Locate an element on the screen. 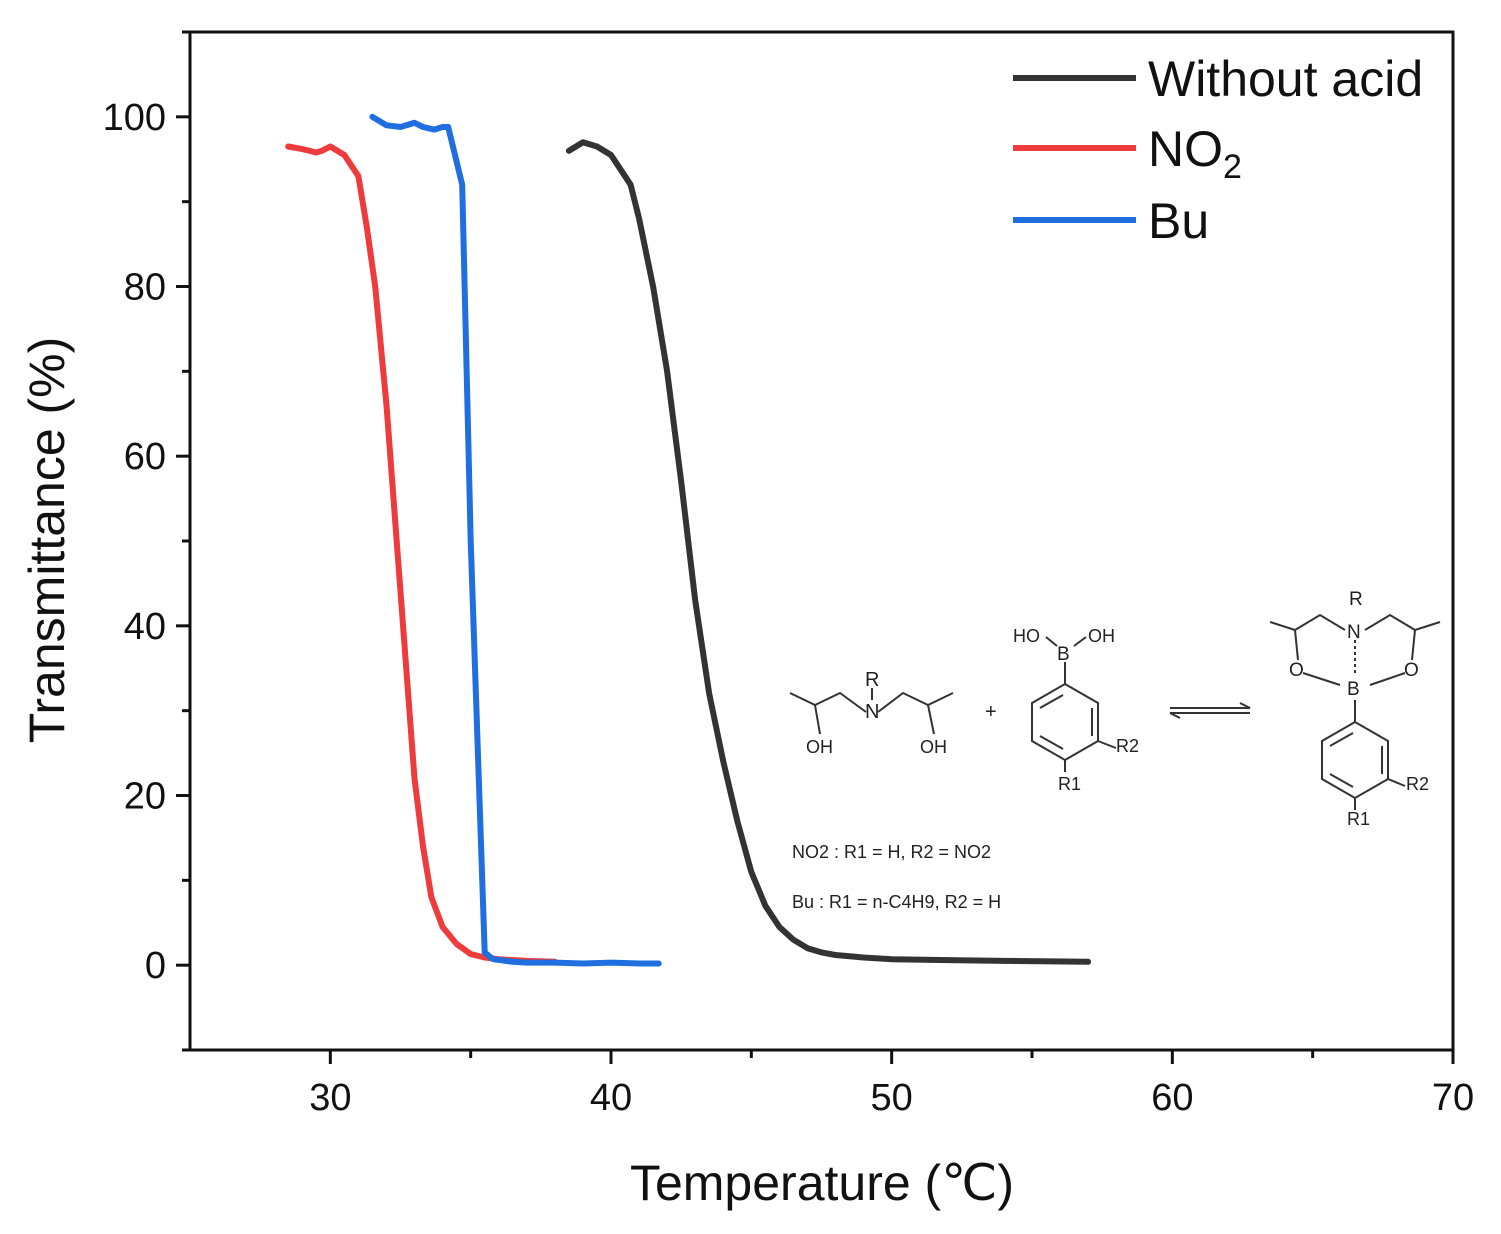 The width and height of the screenshot is (1501, 1234). product-r1: R1 is located at coordinates (1358, 819).